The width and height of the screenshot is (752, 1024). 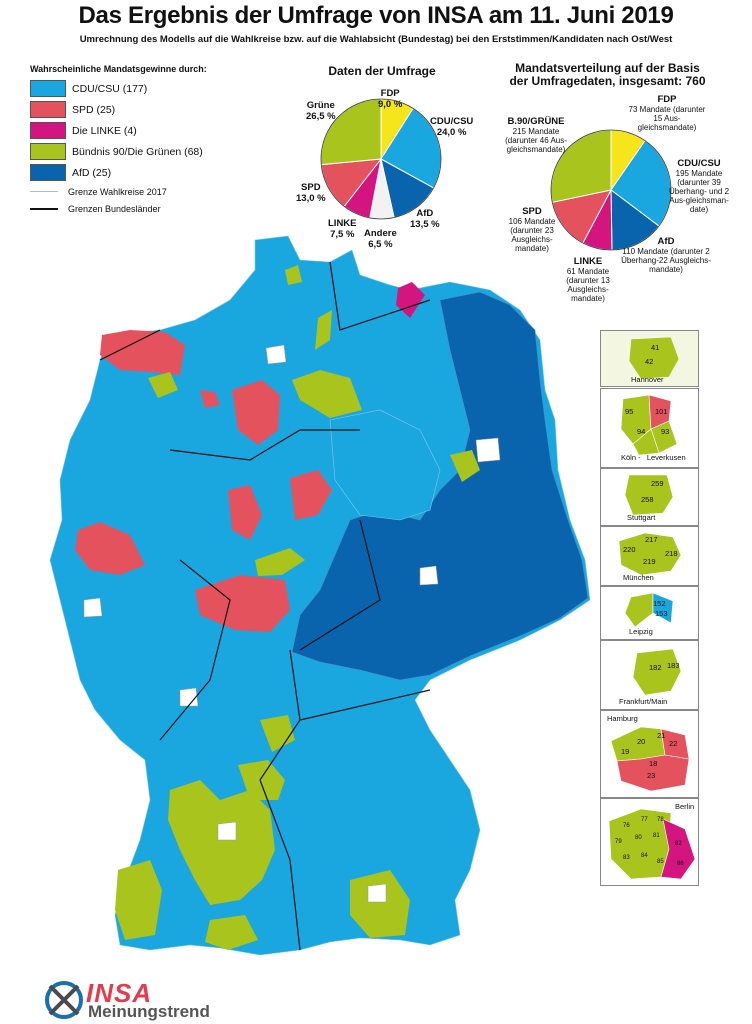 I want to click on inset-frankfurt-map, so click(x=657, y=672).